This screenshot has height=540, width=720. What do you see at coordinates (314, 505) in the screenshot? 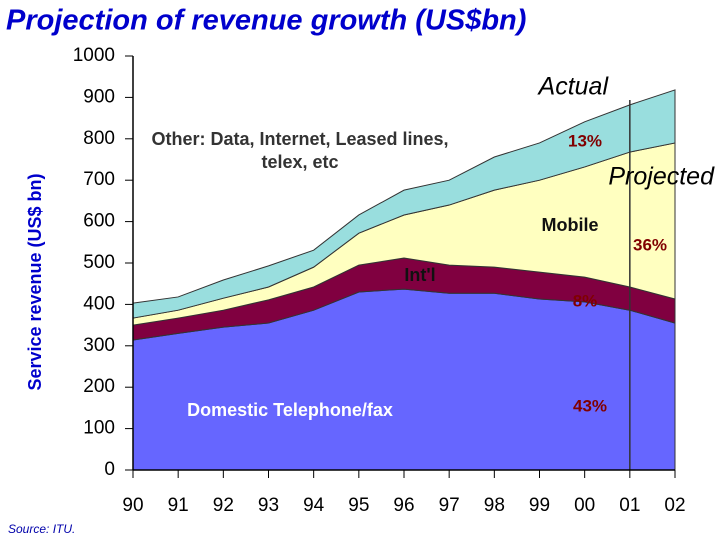
I see `x-tick-label: 94` at bounding box center [314, 505].